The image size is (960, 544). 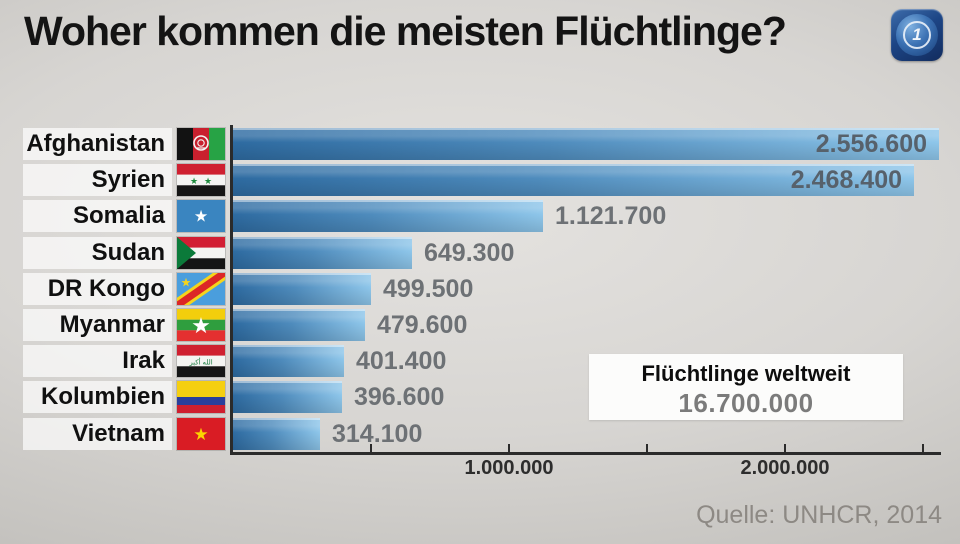 I want to click on country-label: DR Kongo, so click(x=97, y=288).